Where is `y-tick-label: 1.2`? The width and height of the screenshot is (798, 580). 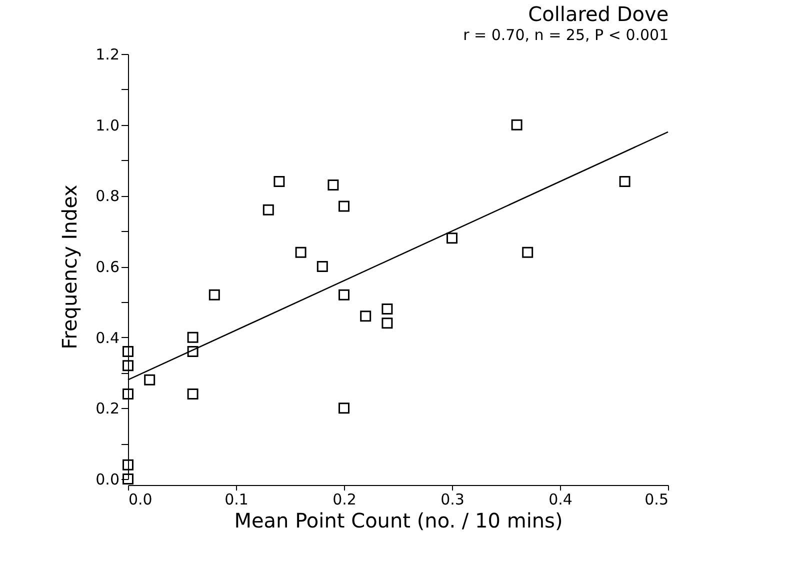
y-tick-label: 1.2 is located at coordinates (108, 55).